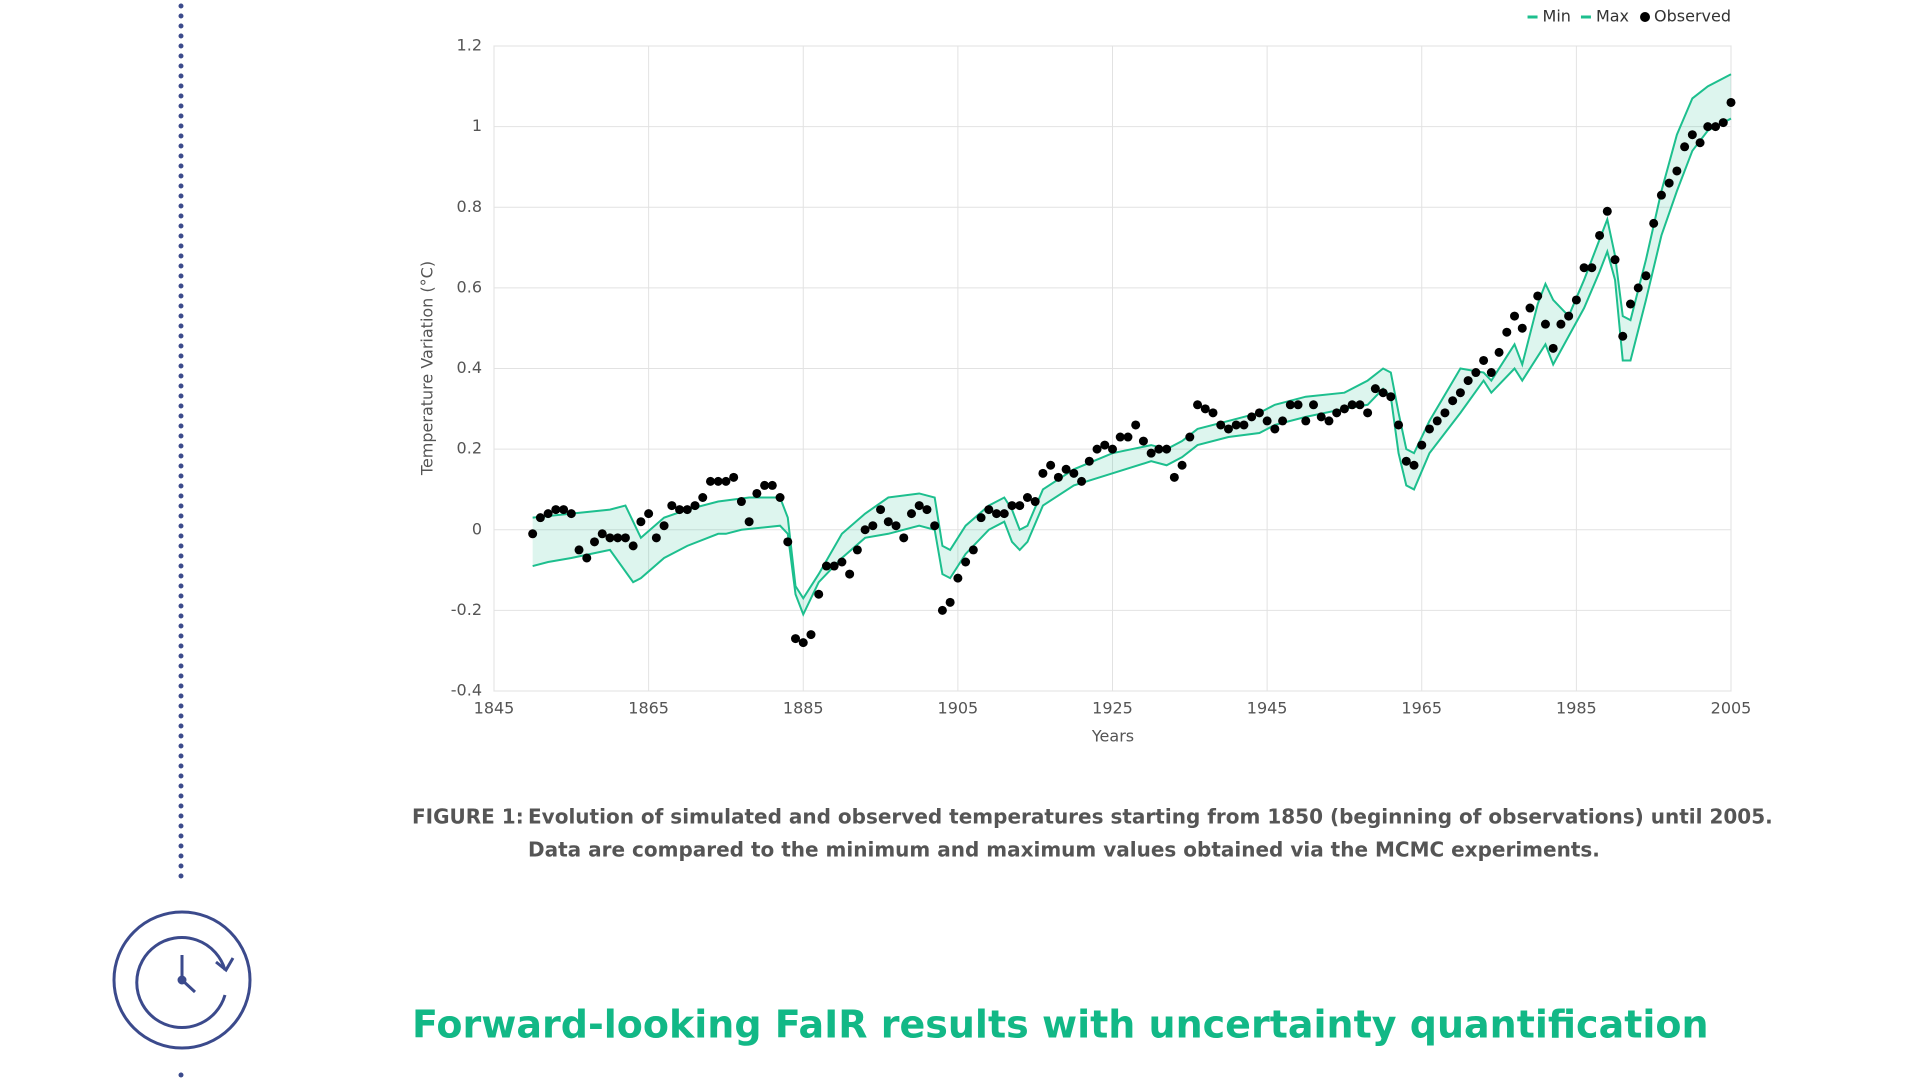 The width and height of the screenshot is (1920, 1080). What do you see at coordinates (469, 448) in the screenshot?
I see `y-tick-label: 0.2` at bounding box center [469, 448].